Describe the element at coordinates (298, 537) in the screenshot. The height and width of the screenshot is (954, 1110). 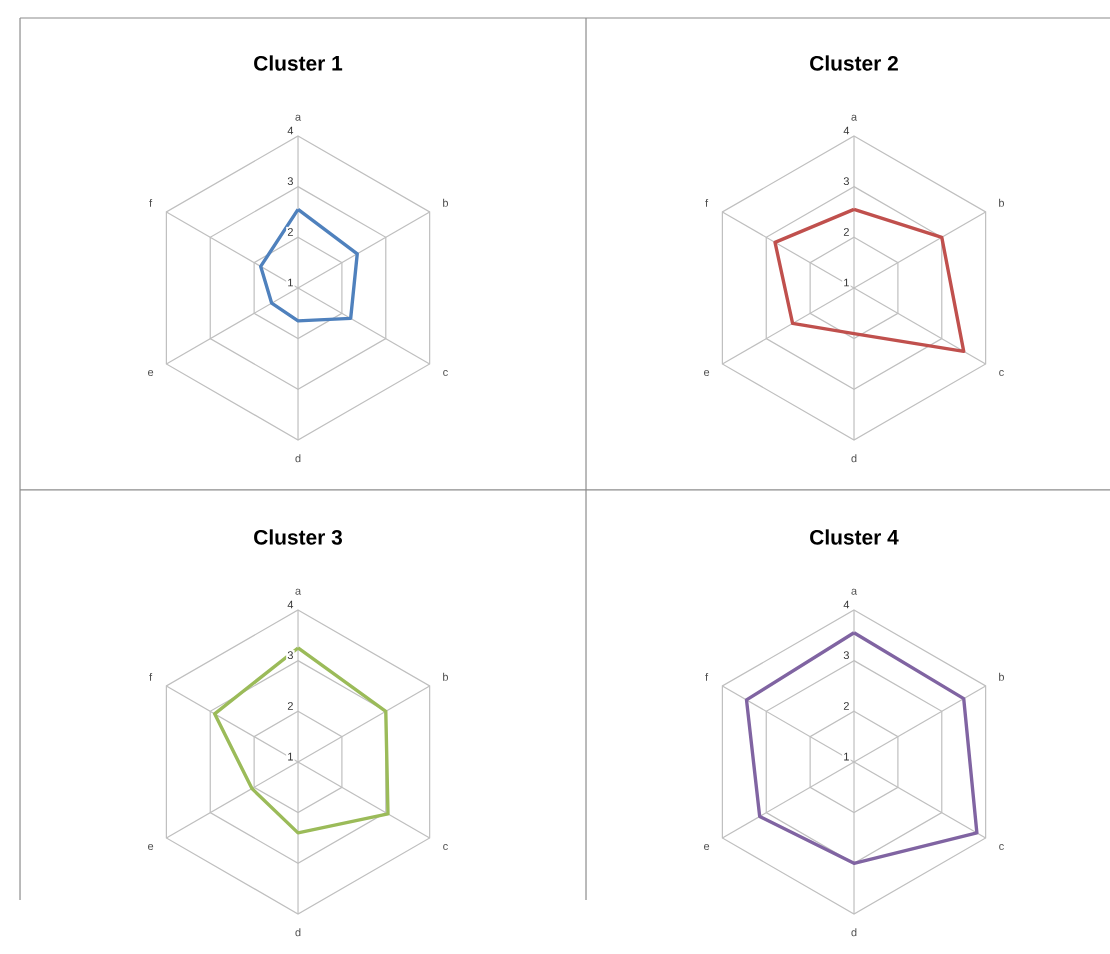
I see `chart-title: Cluster 3` at that location.